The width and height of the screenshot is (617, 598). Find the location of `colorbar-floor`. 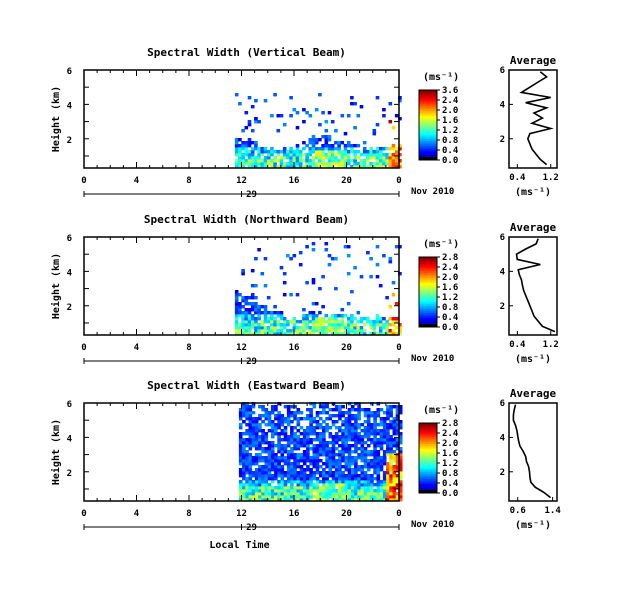

colorbar-floor is located at coordinates (428, 158).